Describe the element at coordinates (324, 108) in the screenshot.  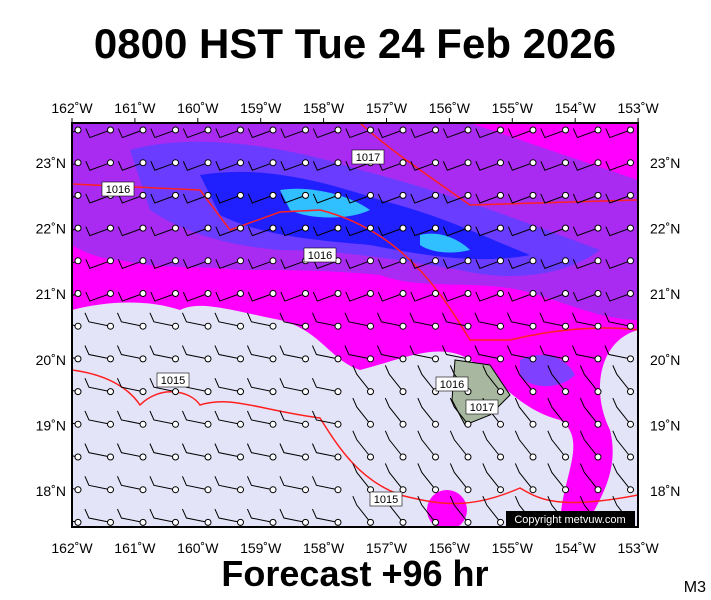
I see `lon-label: 158˚W` at that location.